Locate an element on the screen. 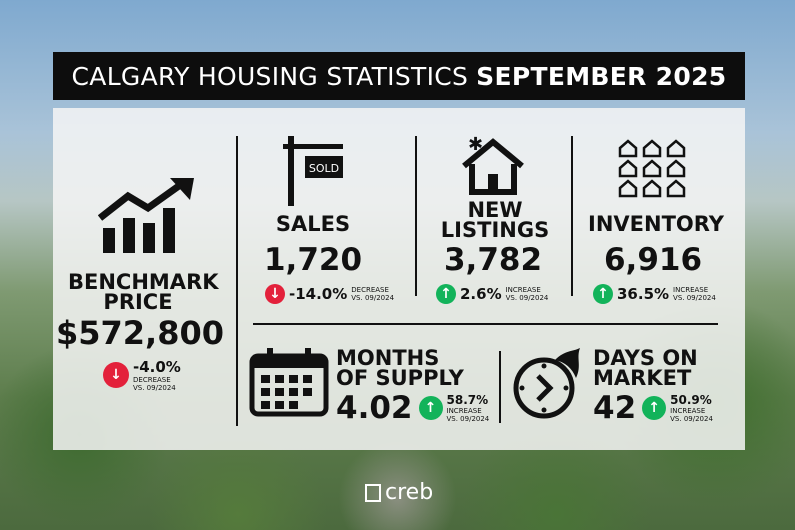 This screenshot has height=530, width=795. benchmark-change: ↓ -4.0% DECREASE VS. 09/2024 is located at coordinates (142, 375).